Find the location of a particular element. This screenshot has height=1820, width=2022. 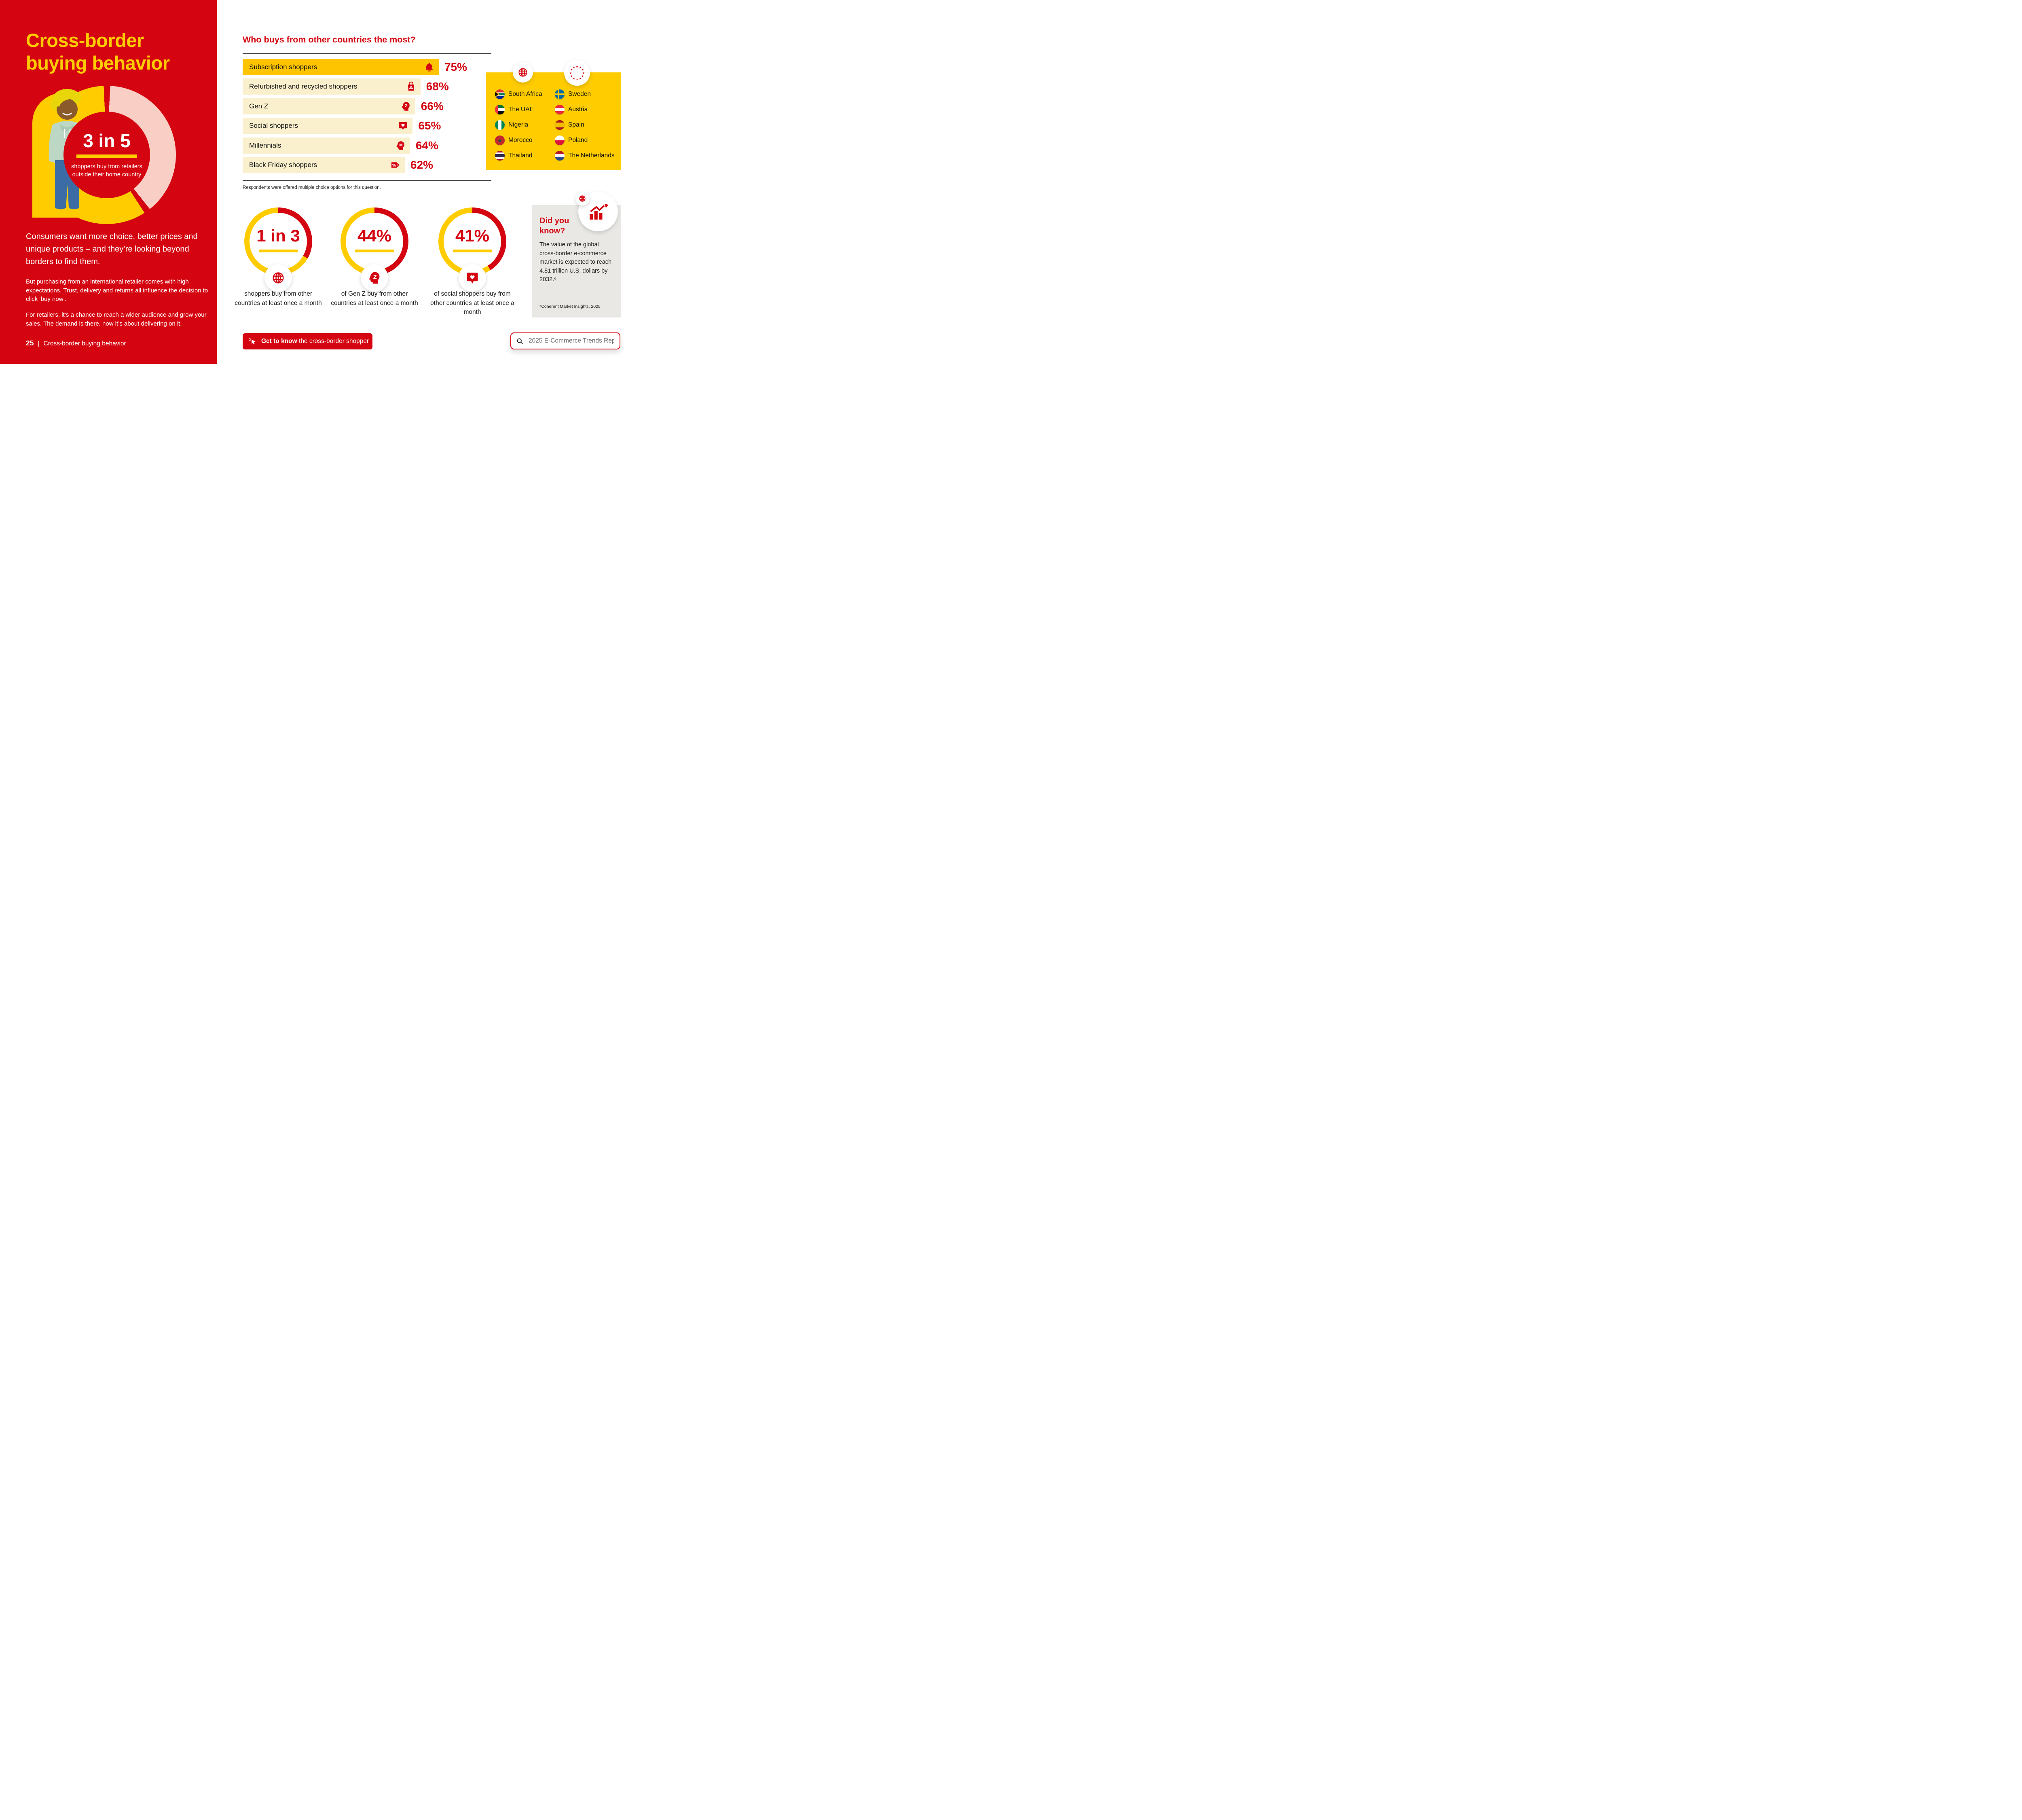

bar-category-label: Gen Z is located at coordinates (259, 106).